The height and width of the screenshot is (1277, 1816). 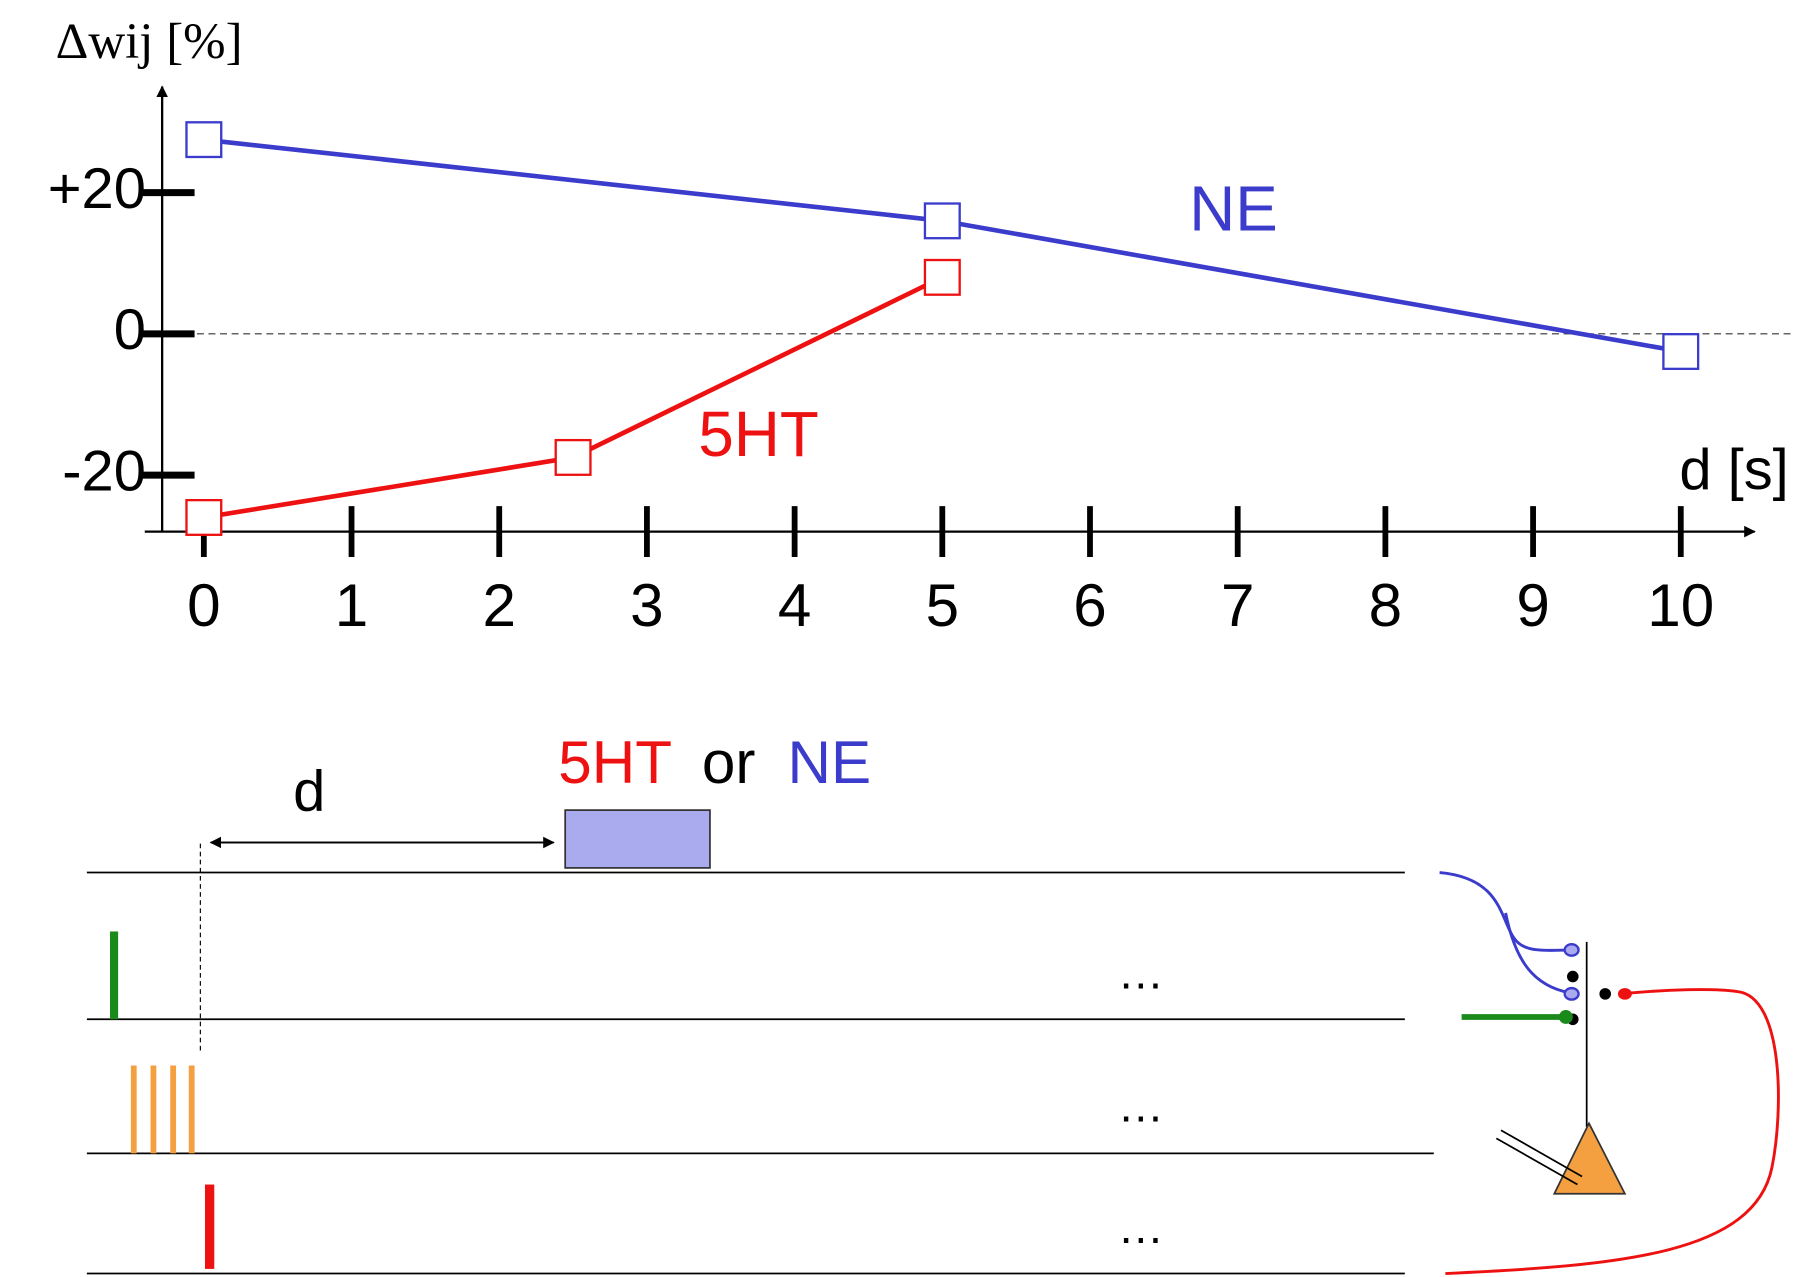 What do you see at coordinates (498, 605) in the screenshot?
I see `x-tick-label: 2` at bounding box center [498, 605].